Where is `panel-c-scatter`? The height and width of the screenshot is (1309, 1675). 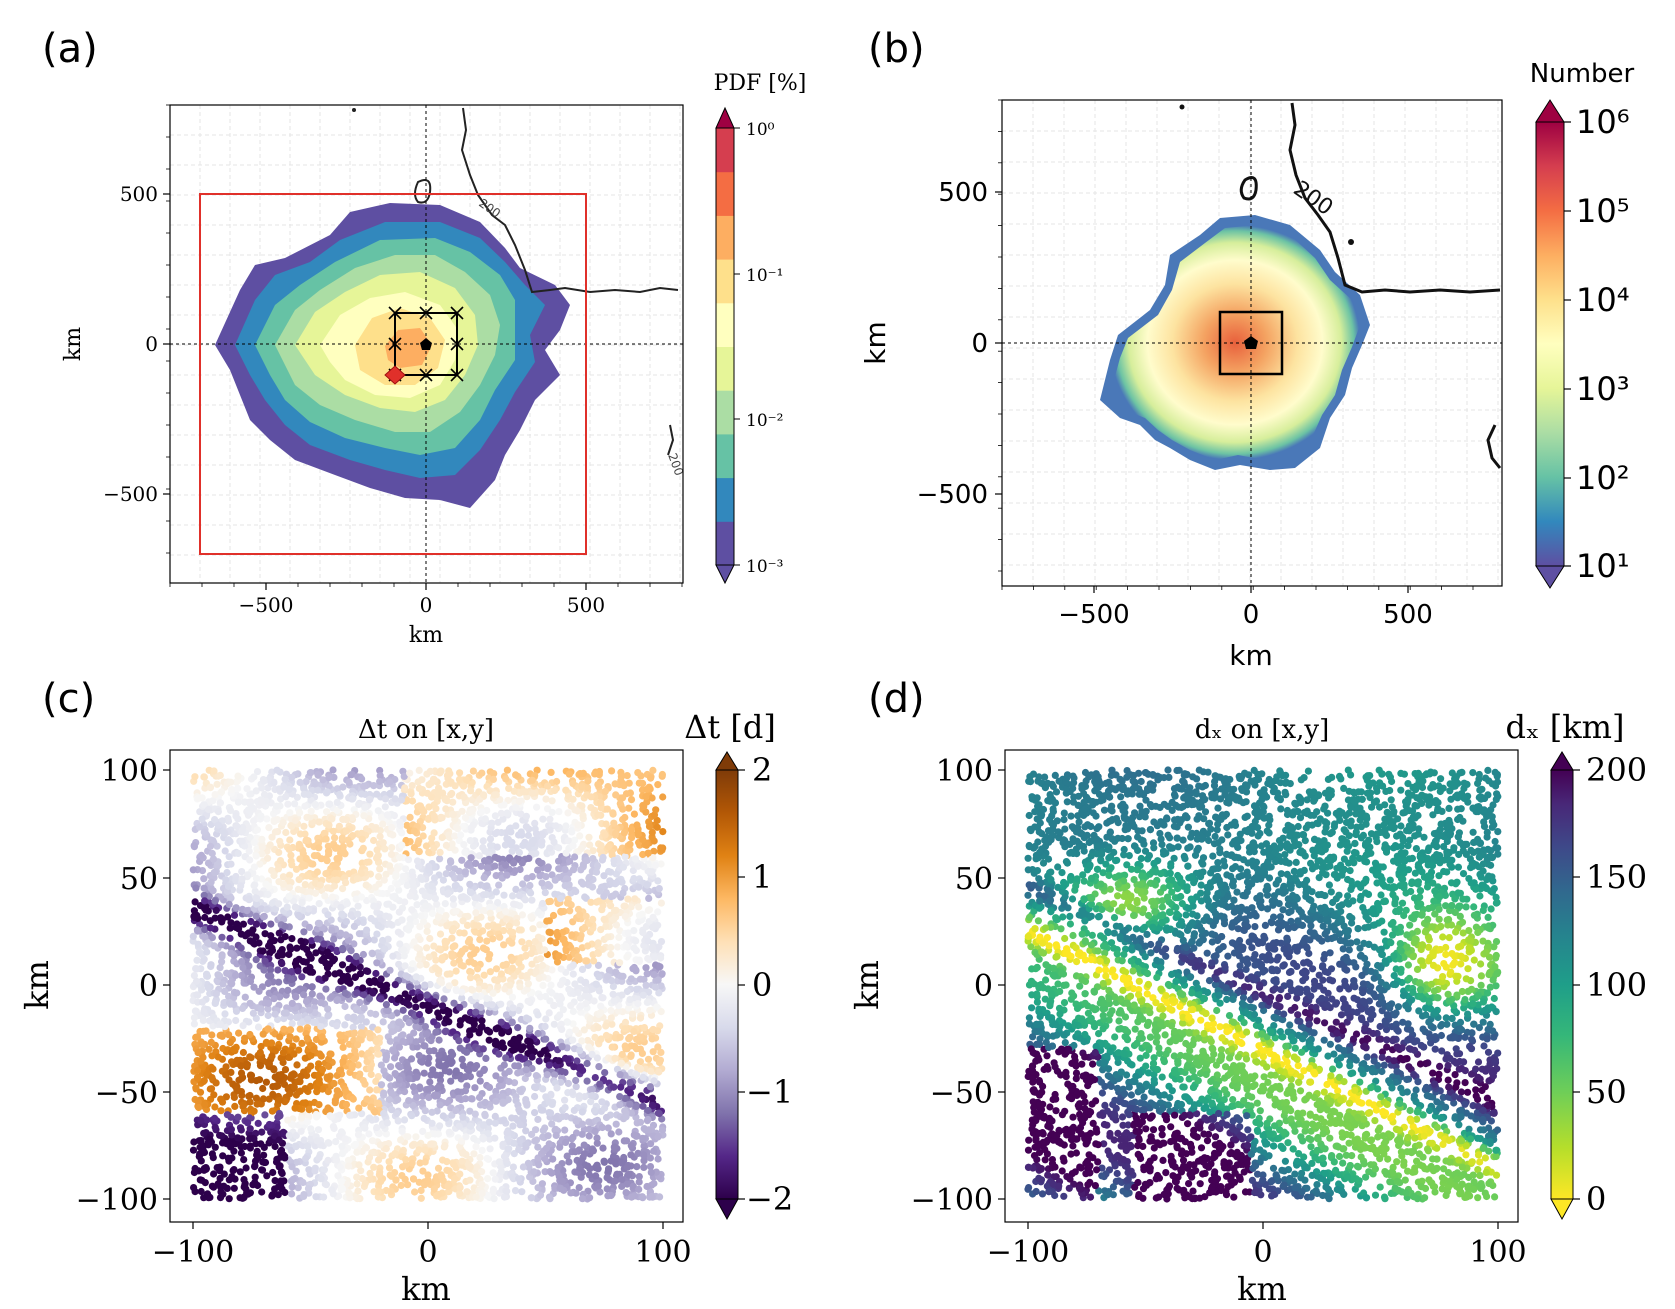 panel-c-scatter is located at coordinates (428, 984).